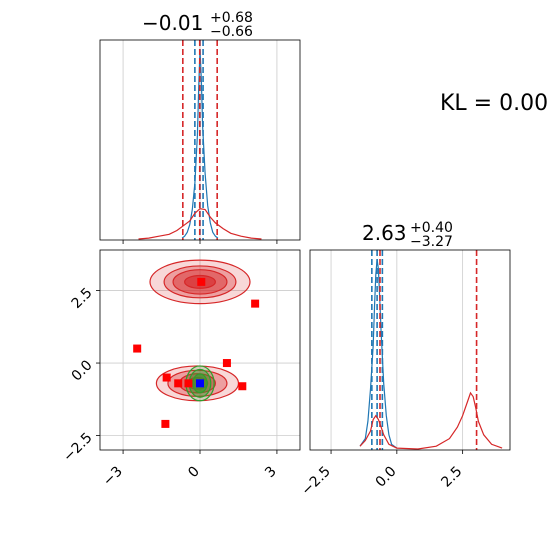 This screenshot has width=550, height=550. Describe the element at coordinates (386, 477) in the screenshot. I see `p3-xtick-label-1: 0.0` at that location.